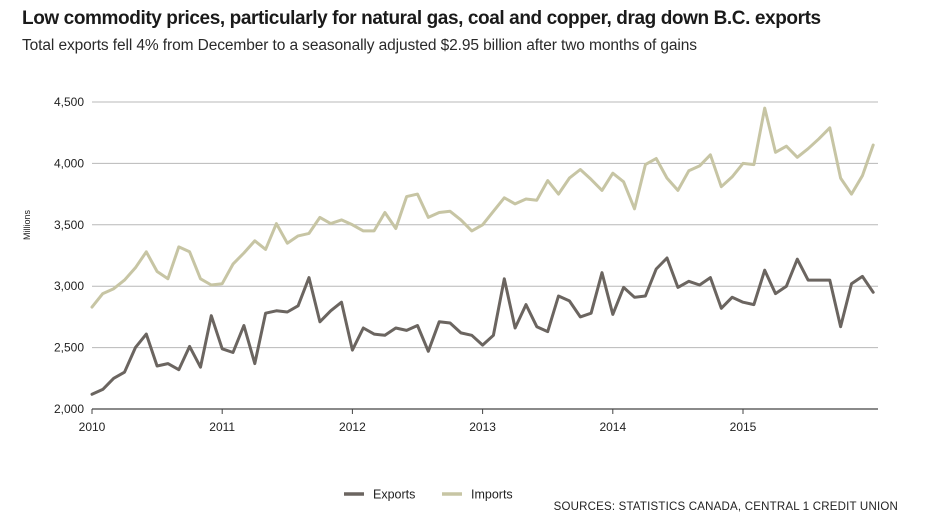 The image size is (938, 527). Describe the element at coordinates (612, 427) in the screenshot. I see `x-tick-label: 2014` at that location.